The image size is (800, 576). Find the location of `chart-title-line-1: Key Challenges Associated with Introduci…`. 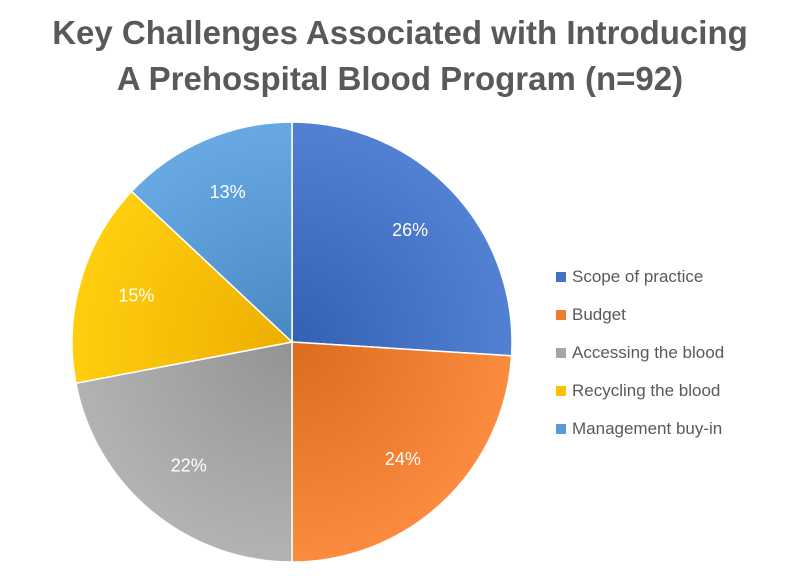

chart-title-line-1: Key Challenges Associated with Introduci… is located at coordinates (400, 32).